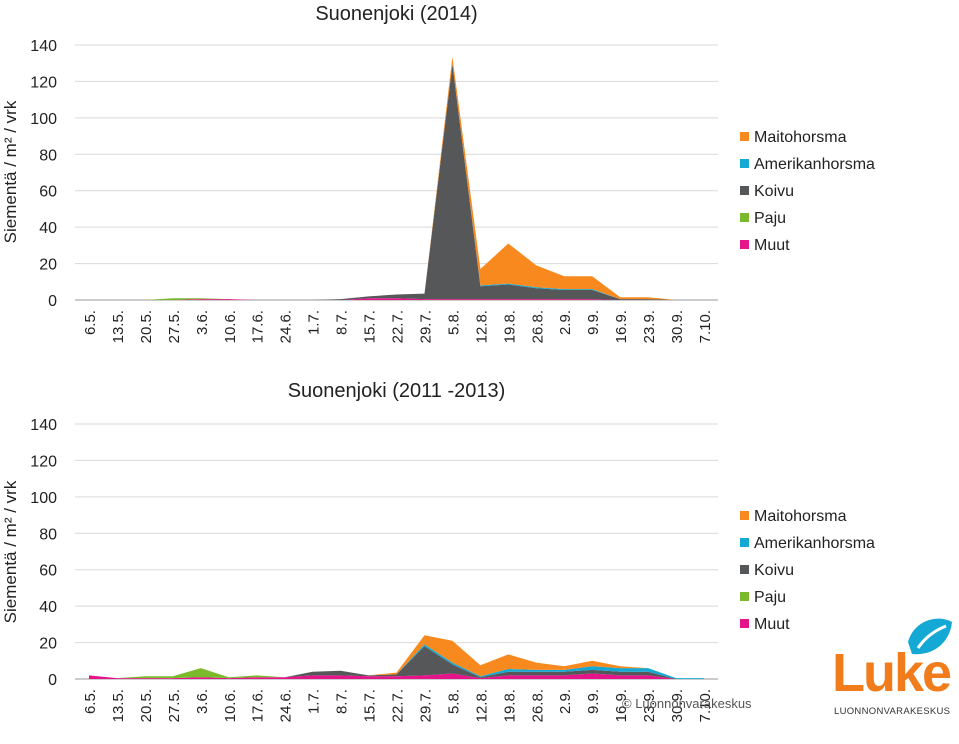  I want to click on chart-title: Suonenjoki (2014), so click(396, 14).